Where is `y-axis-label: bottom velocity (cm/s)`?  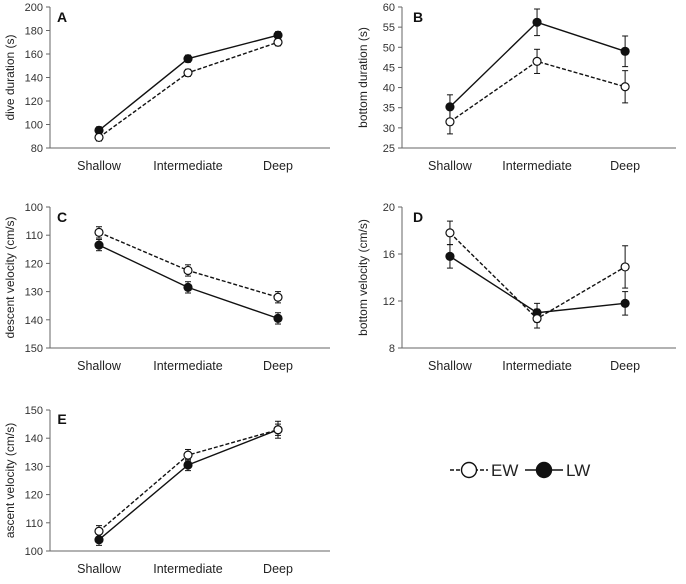 y-axis-label: bottom velocity (cm/s) is located at coordinates (363, 277).